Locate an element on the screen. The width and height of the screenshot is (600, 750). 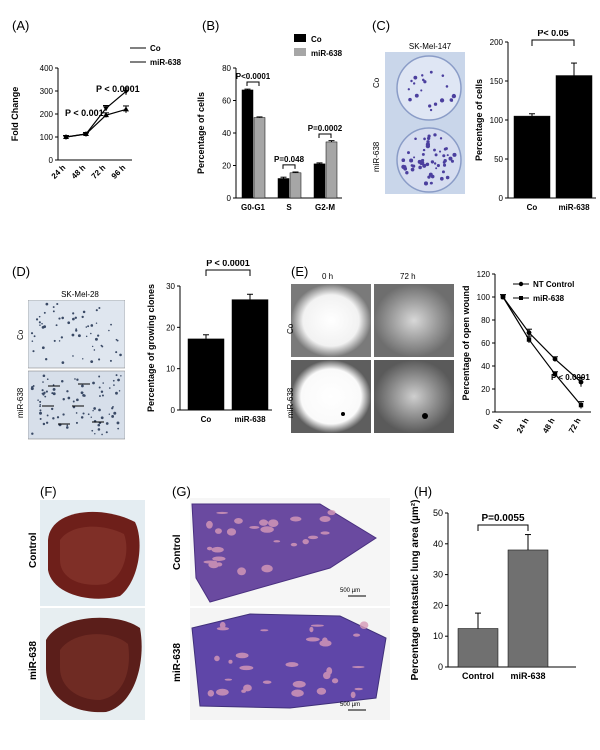
chart-c-y-tick-label: 50 is located at coordinates (498, 159).